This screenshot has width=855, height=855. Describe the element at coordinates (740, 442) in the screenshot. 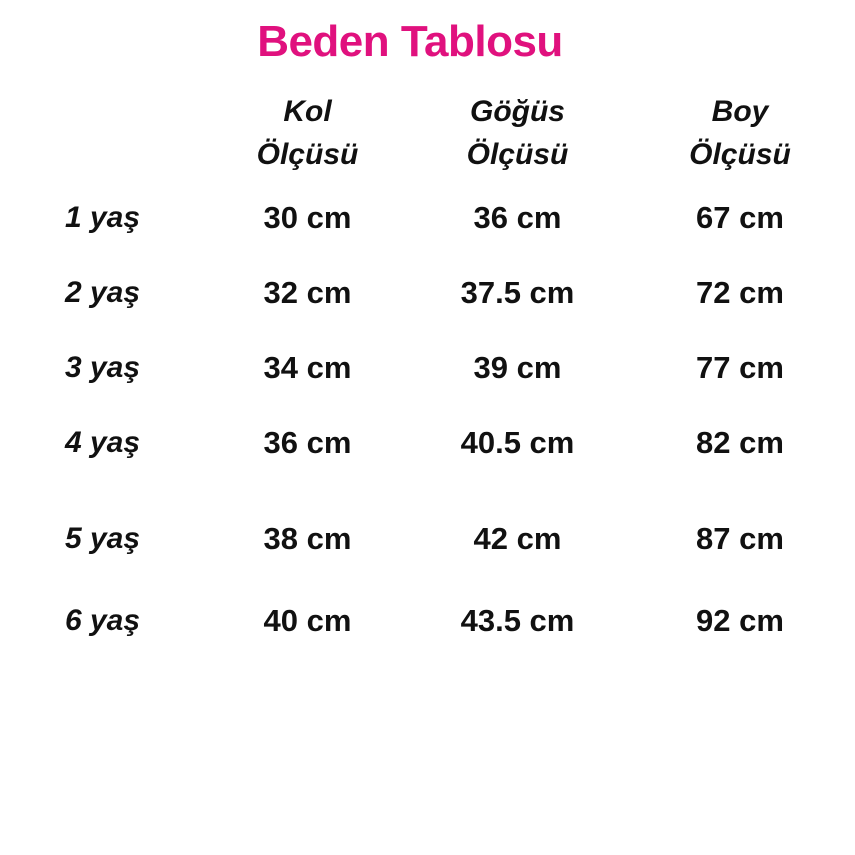

I see `cell-boy: 82 cm` at that location.